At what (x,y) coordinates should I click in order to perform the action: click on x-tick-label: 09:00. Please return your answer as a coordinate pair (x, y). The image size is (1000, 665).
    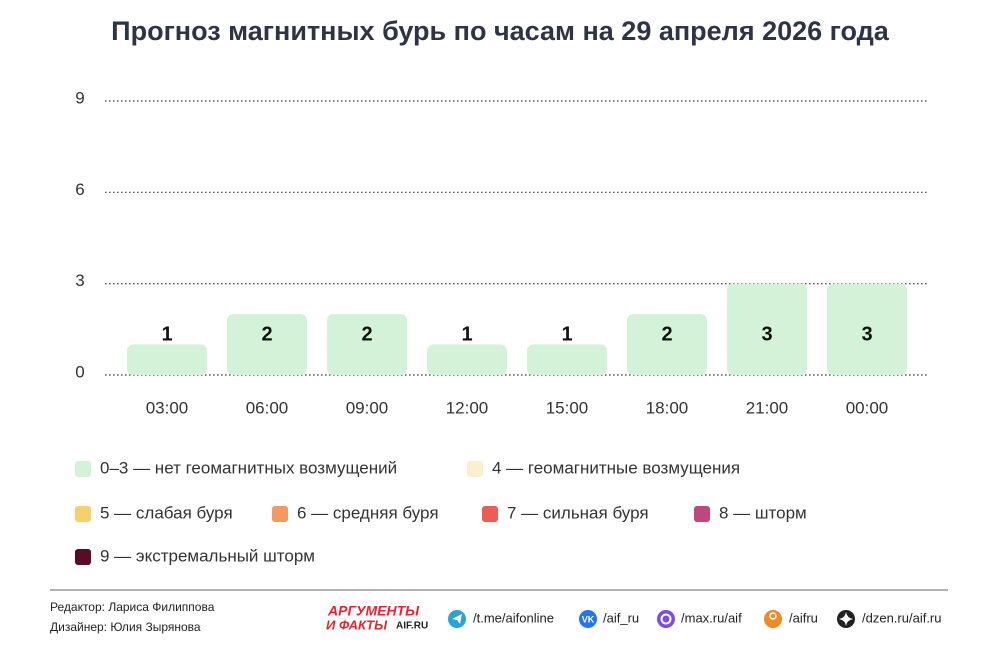
    Looking at the image, I should click on (367, 407).